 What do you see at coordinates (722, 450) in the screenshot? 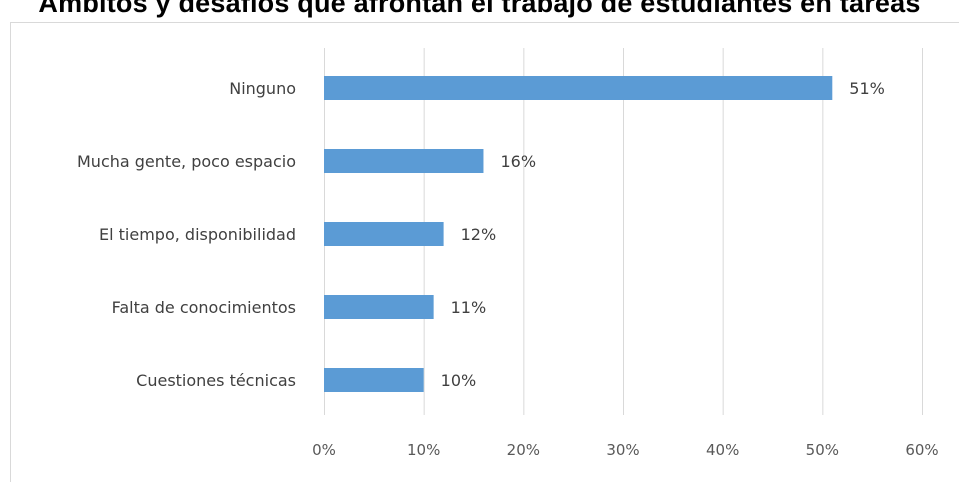
I see `x-tick-label: 40%` at bounding box center [722, 450].